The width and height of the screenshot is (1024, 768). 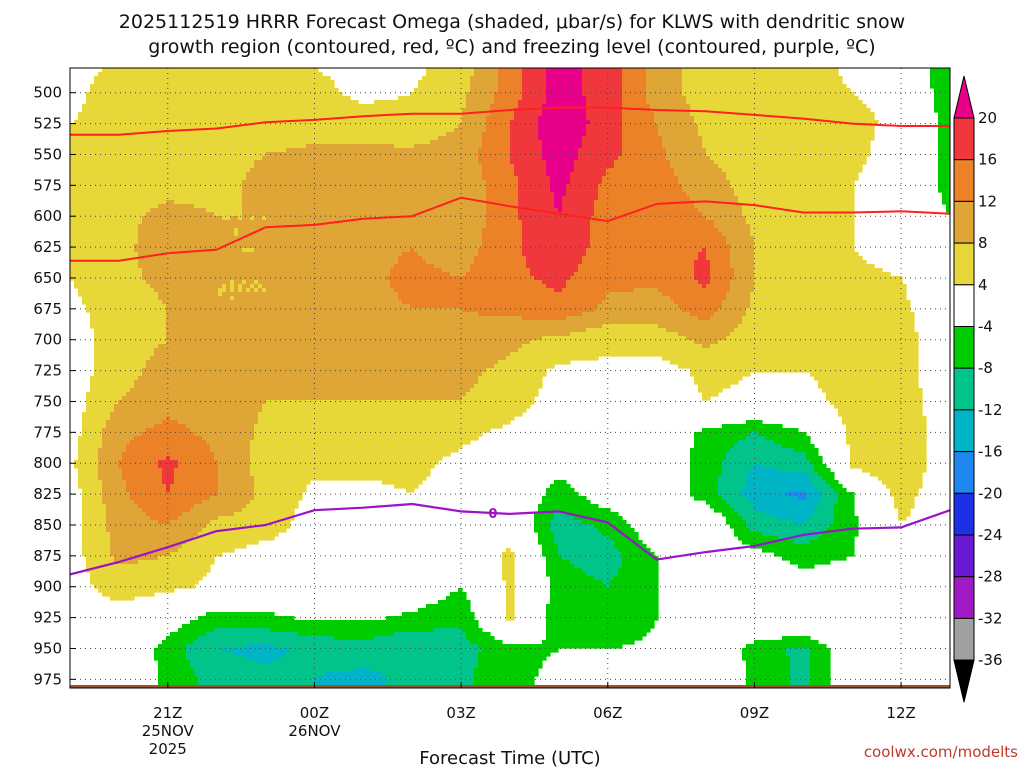 What do you see at coordinates (510, 539) in the screenshot?
I see `freezing-level-line` at bounding box center [510, 539].